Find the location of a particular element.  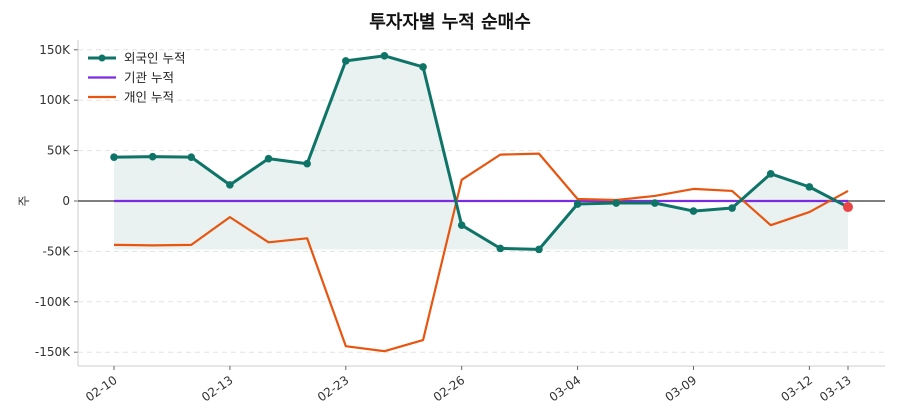

y-tick-label: 150K is located at coordinates (55, 50).